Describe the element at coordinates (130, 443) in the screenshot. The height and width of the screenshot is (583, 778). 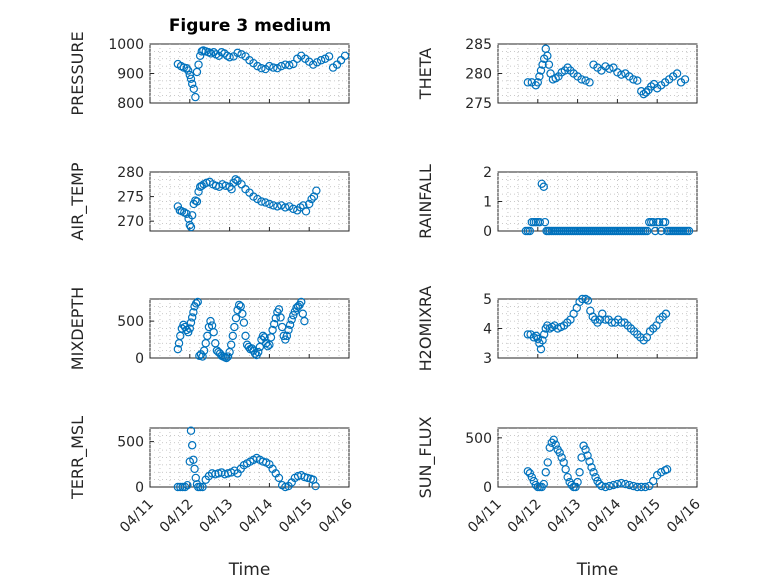
I see `y-tick-label: 500` at that location.